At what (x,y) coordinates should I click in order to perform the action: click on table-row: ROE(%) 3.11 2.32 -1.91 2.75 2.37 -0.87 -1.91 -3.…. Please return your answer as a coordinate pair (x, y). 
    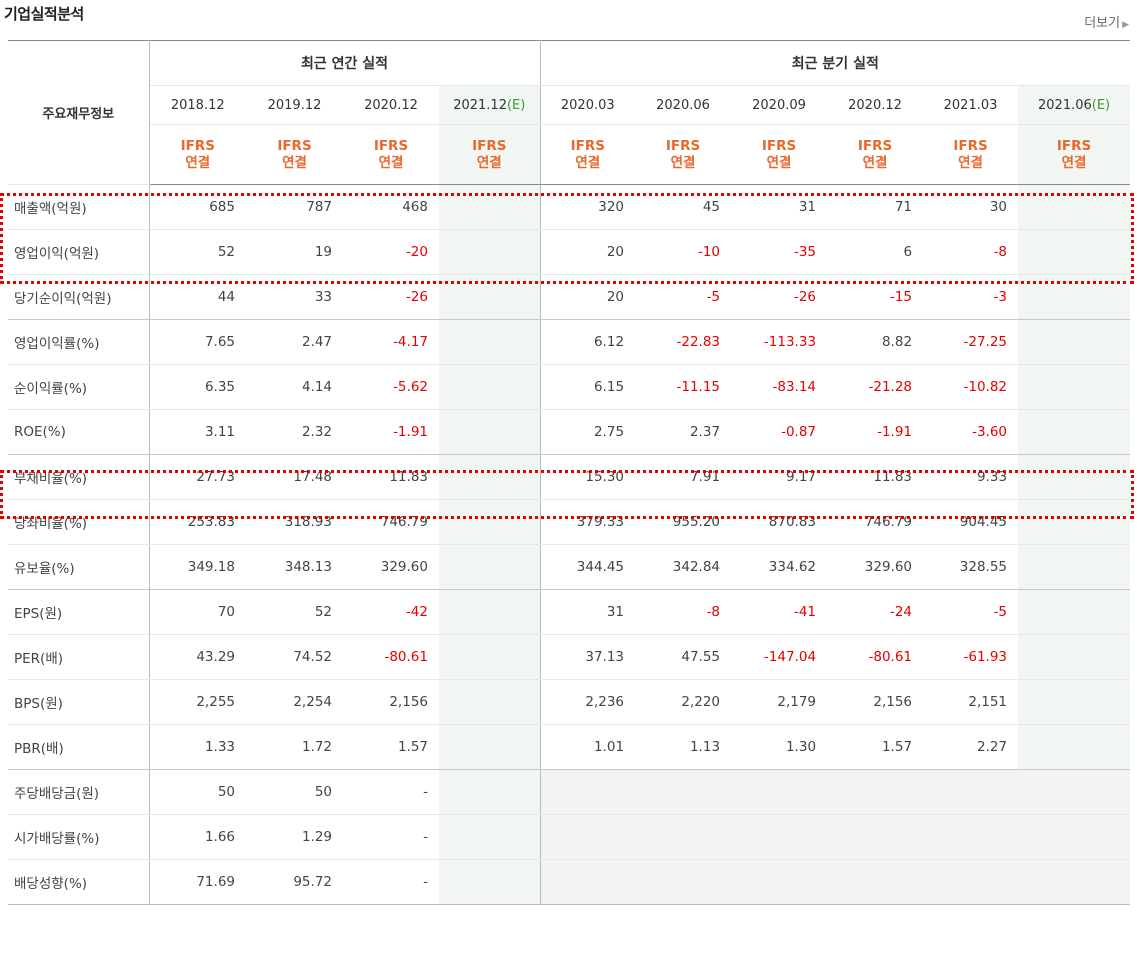
    Looking at the image, I should click on (569, 432).